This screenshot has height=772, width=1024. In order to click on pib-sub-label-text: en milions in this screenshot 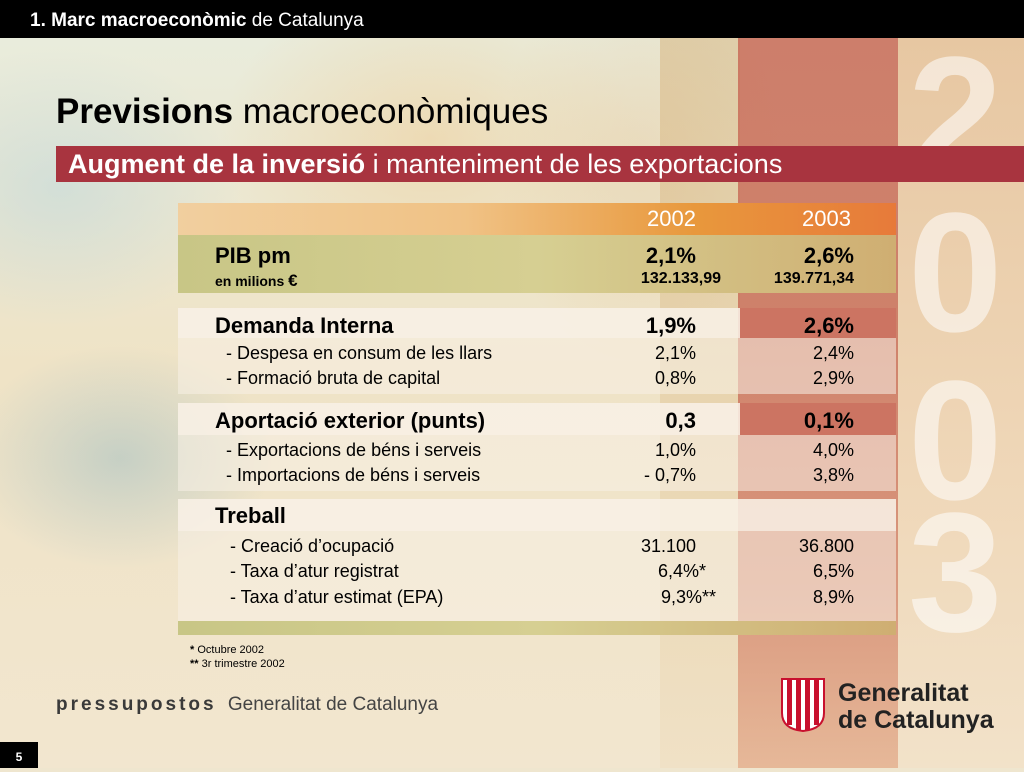, I will do `click(250, 281)`.